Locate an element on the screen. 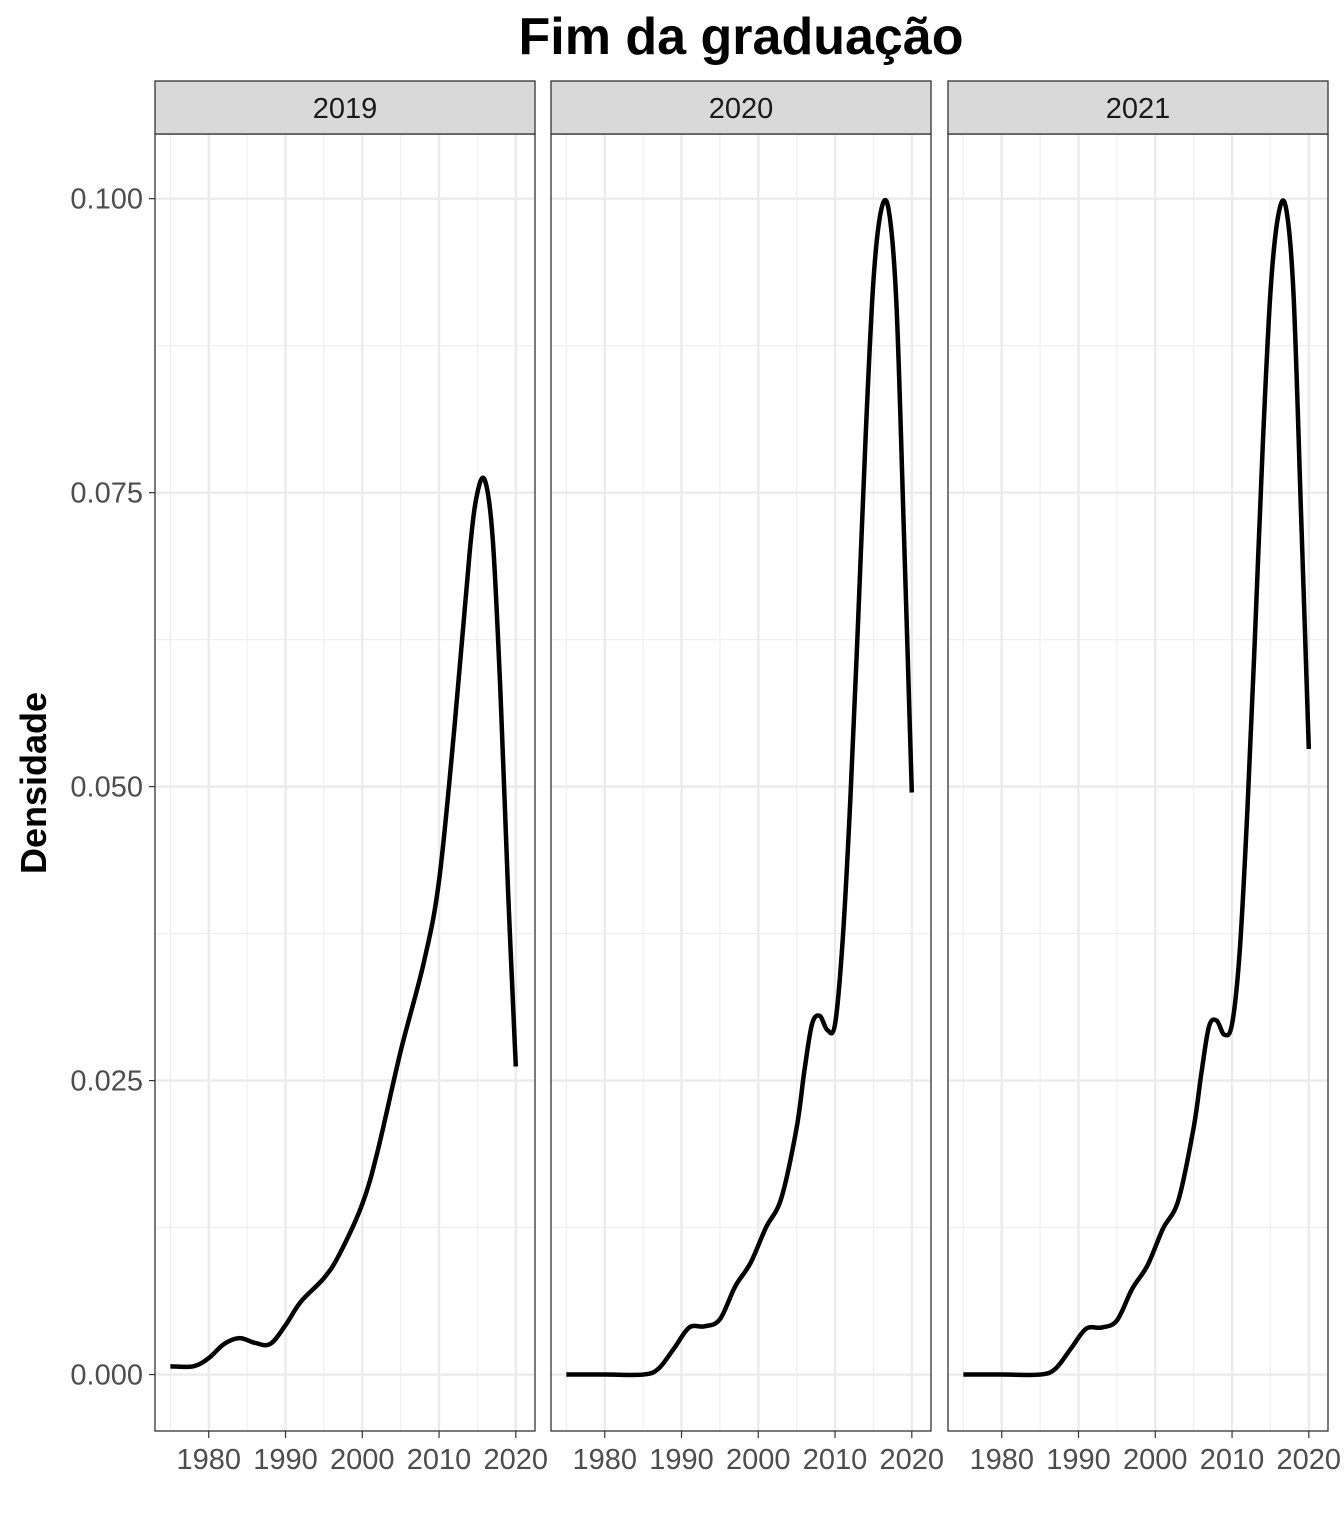 This screenshot has width=1344, height=1536. y-axis-label: Densidade is located at coordinates (33, 783).